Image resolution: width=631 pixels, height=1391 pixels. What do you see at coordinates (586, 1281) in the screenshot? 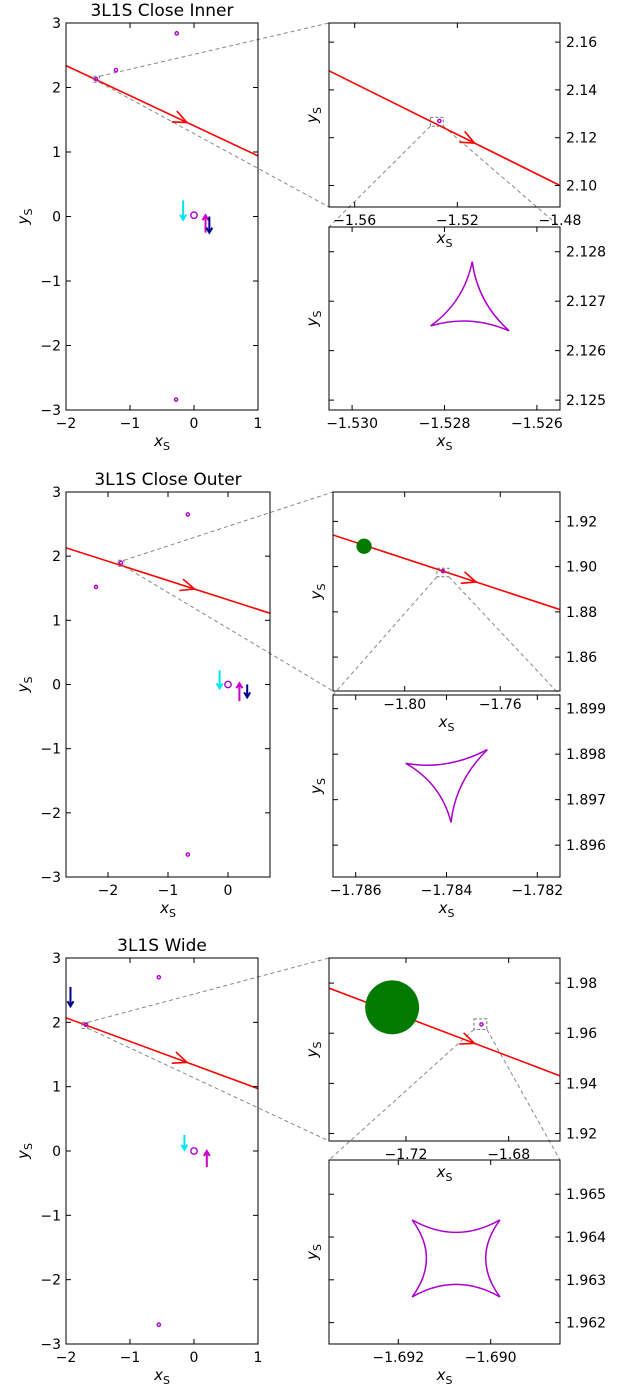
I see `y-tick-label: 1.963` at bounding box center [586, 1281].